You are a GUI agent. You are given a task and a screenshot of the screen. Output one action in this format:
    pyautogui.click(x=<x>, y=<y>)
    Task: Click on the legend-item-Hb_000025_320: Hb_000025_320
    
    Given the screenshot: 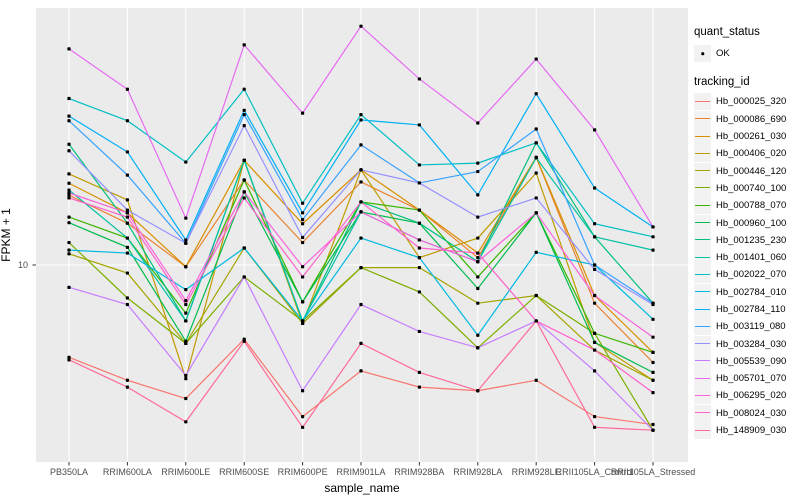 What is the action you would take?
    pyautogui.click(x=740, y=102)
    